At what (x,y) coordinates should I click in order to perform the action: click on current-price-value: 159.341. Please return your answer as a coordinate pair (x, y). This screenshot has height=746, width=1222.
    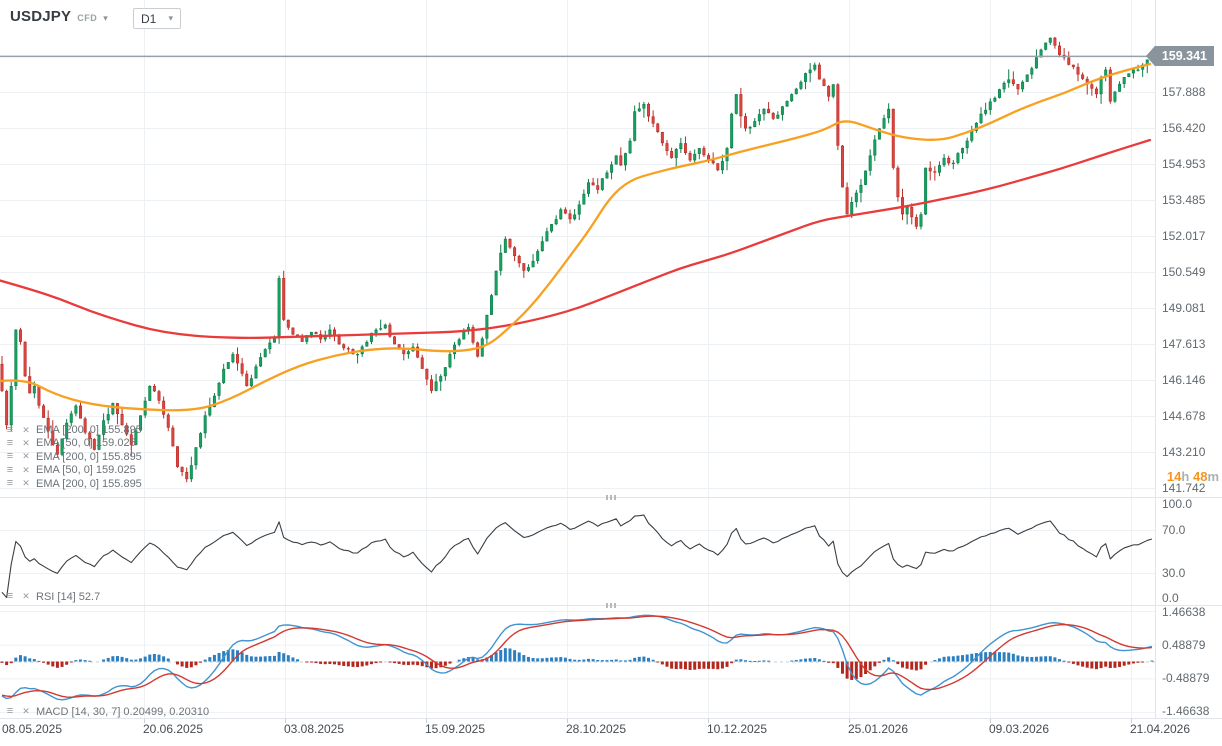
    Looking at the image, I should click on (1184, 56).